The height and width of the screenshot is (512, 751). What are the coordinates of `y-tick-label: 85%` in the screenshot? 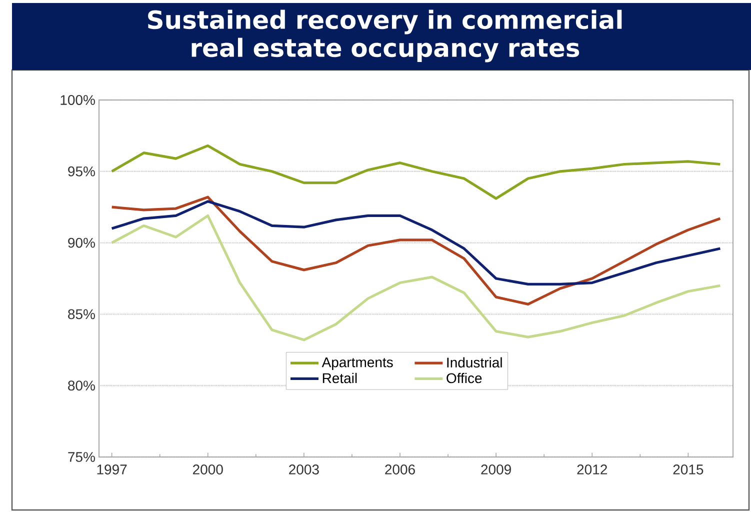 It's located at (81, 314).